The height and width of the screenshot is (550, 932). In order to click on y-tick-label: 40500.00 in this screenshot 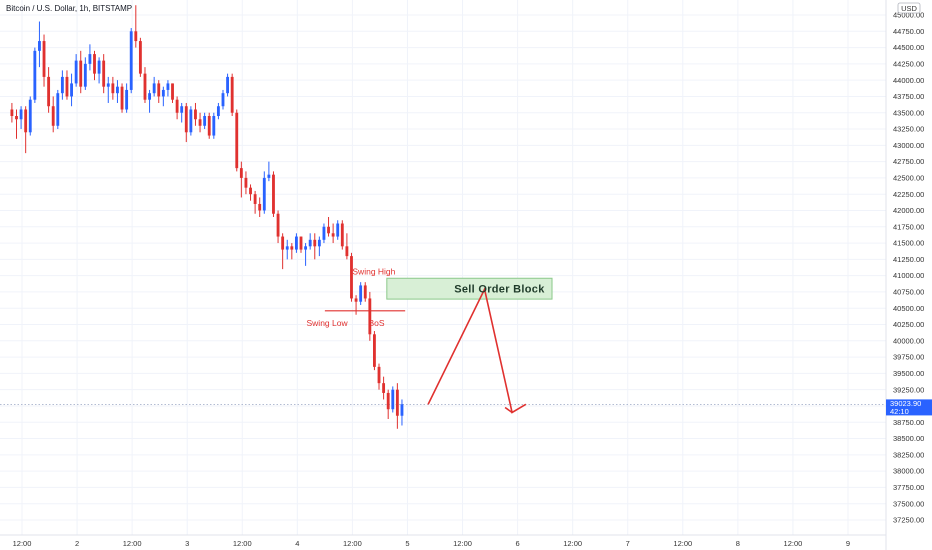, I will do `click(908, 308)`.